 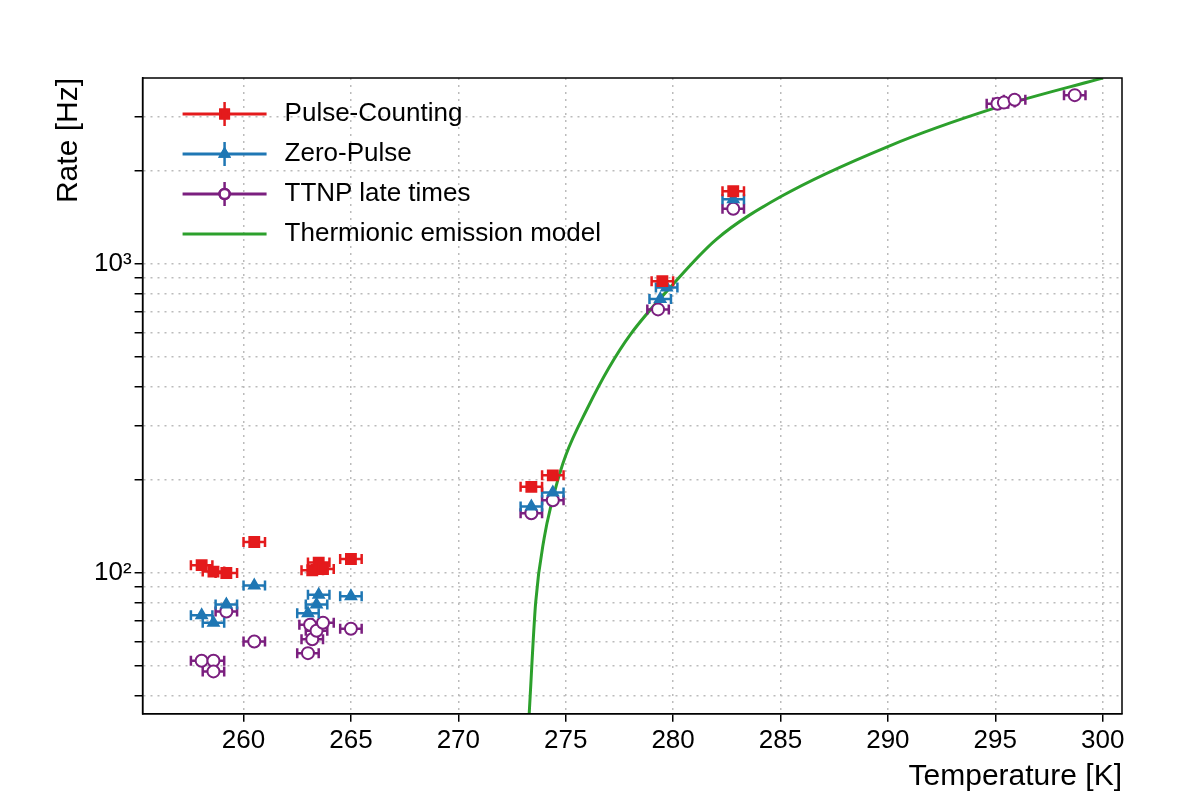 What do you see at coordinates (458, 738) in the screenshot?
I see `x-tick-label: 270` at bounding box center [458, 738].